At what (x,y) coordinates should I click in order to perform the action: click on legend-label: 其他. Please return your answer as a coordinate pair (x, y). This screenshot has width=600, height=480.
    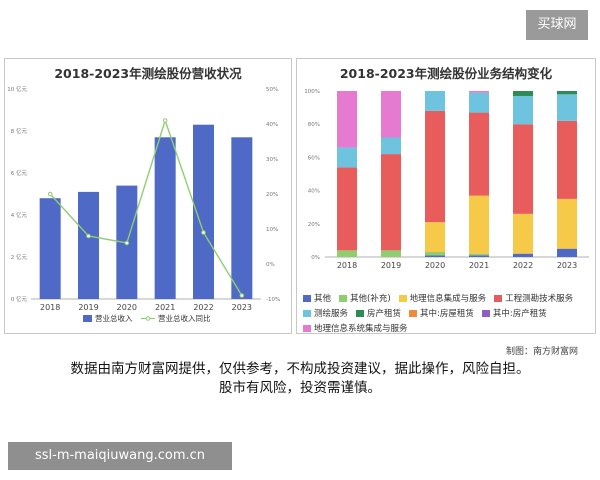
    Looking at the image, I should click on (323, 299).